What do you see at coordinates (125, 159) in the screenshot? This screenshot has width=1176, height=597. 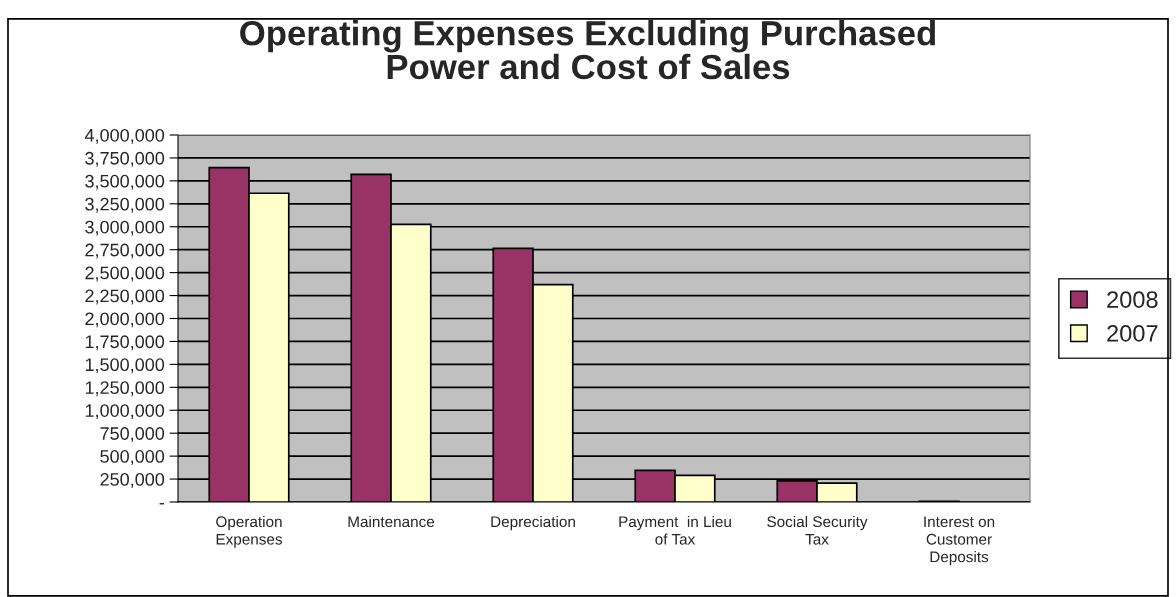 I see `y-tick-label: 3,750,000` at bounding box center [125, 159].